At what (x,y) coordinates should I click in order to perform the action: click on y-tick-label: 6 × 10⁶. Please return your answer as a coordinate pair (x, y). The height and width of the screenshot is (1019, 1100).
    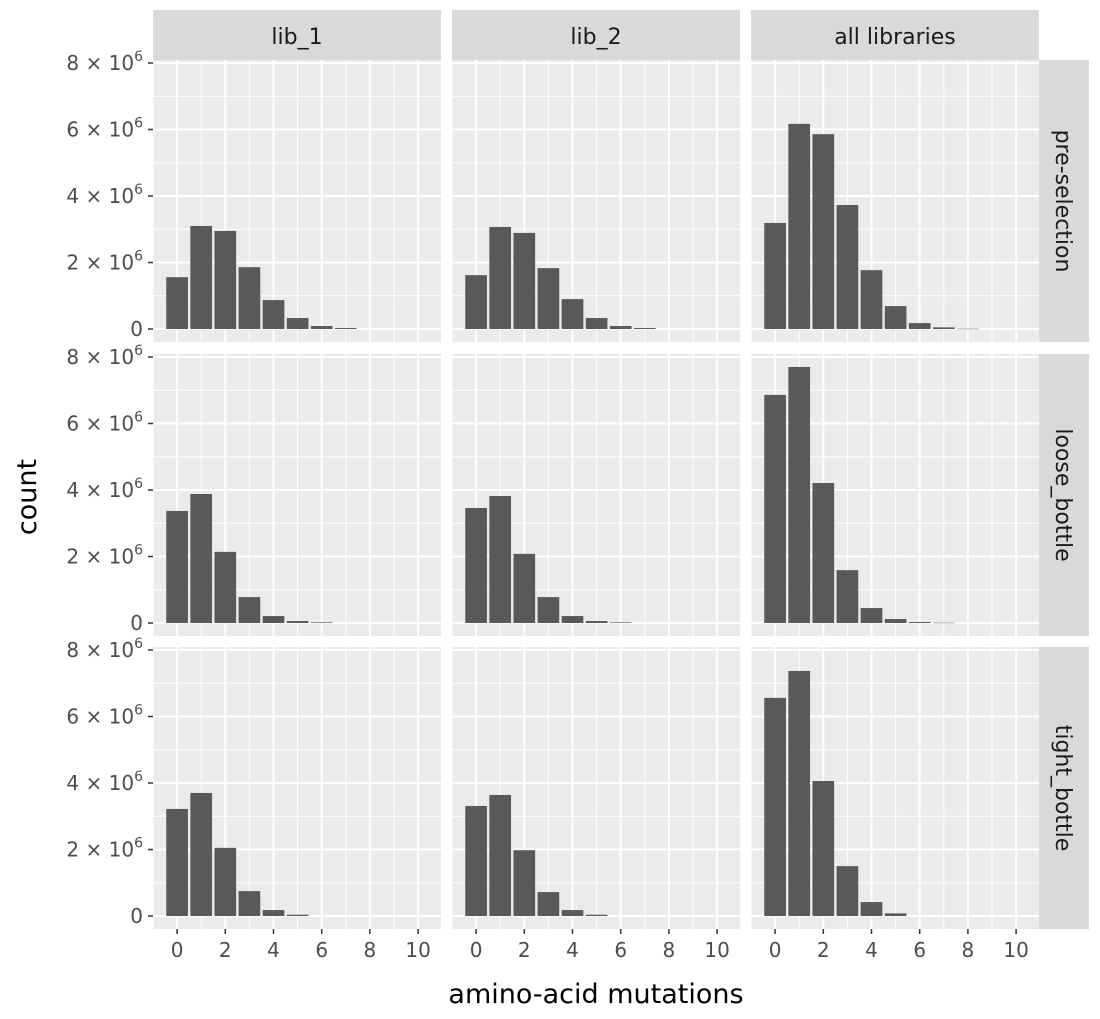
    Looking at the image, I should click on (104, 129).